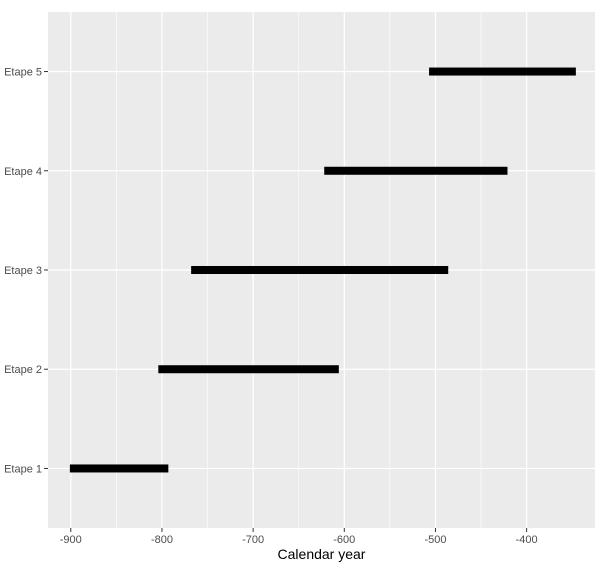 The height and width of the screenshot is (570, 600). I want to click on x-tick-label: -900, so click(71, 540).